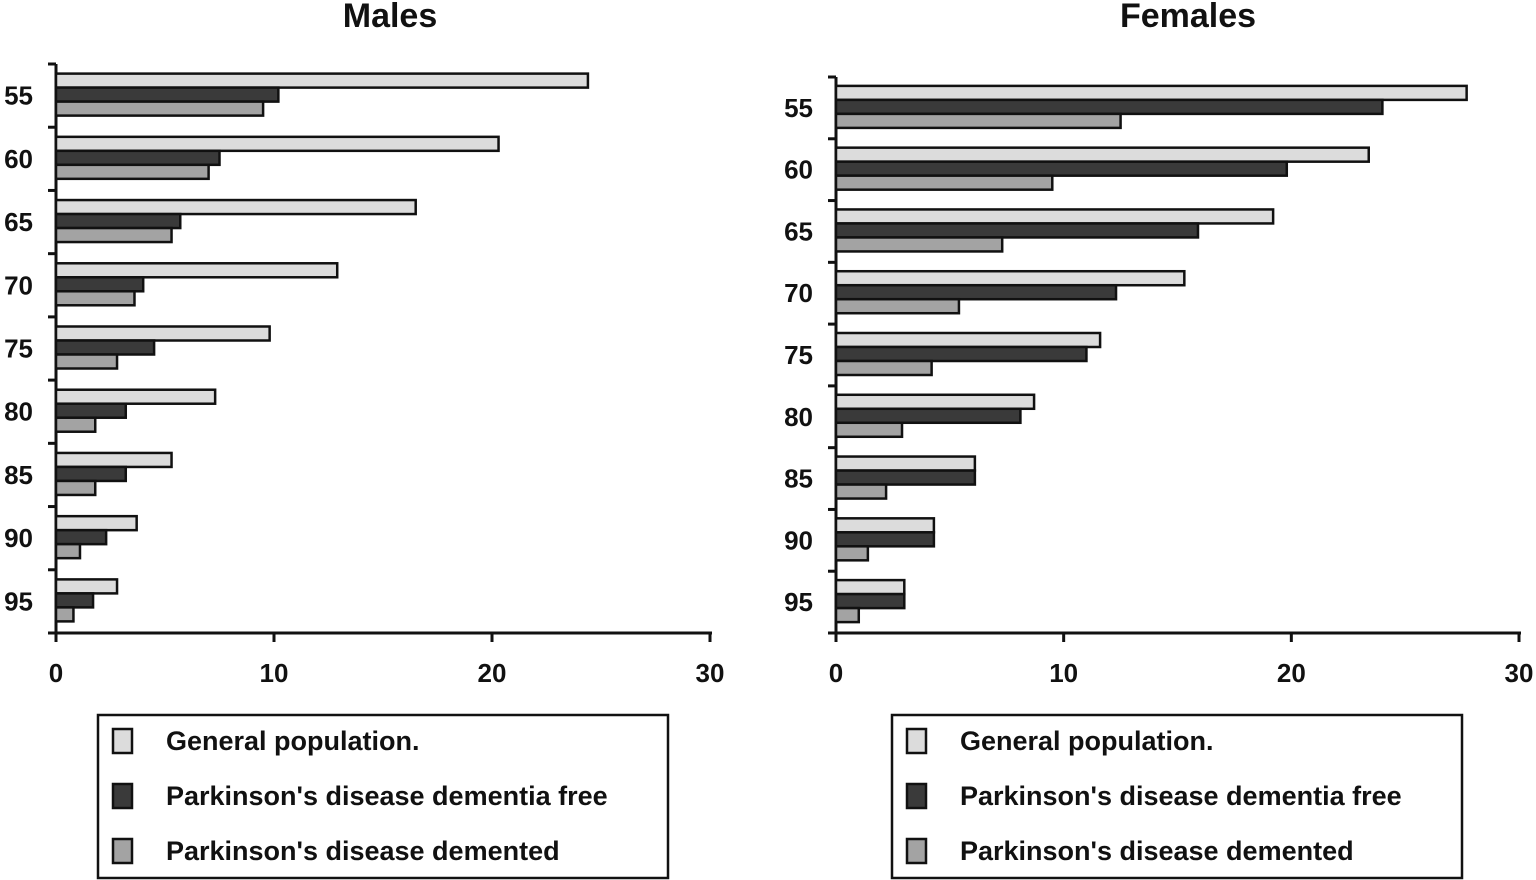  I want to click on chart-title: Males, so click(390, 17).